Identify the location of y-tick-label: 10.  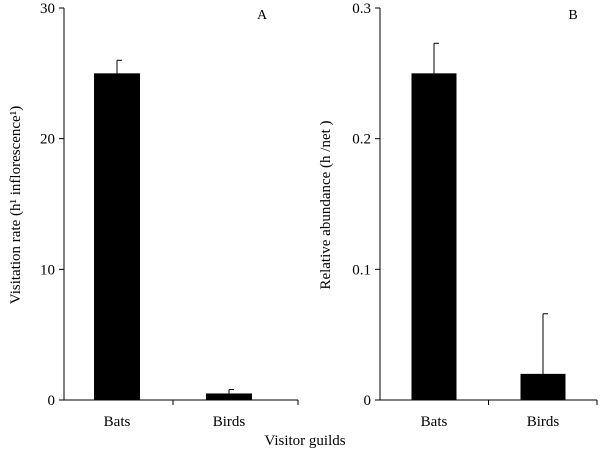
(47, 270).